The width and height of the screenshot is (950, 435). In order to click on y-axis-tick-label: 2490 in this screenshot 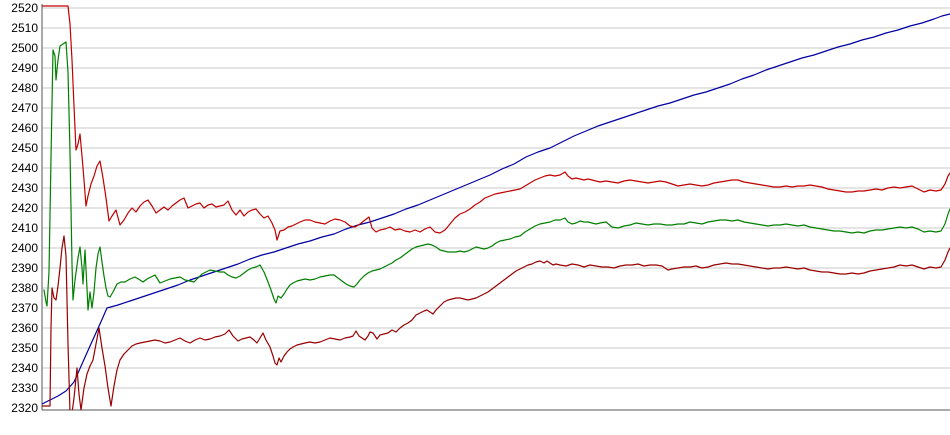, I will do `click(24, 68)`.